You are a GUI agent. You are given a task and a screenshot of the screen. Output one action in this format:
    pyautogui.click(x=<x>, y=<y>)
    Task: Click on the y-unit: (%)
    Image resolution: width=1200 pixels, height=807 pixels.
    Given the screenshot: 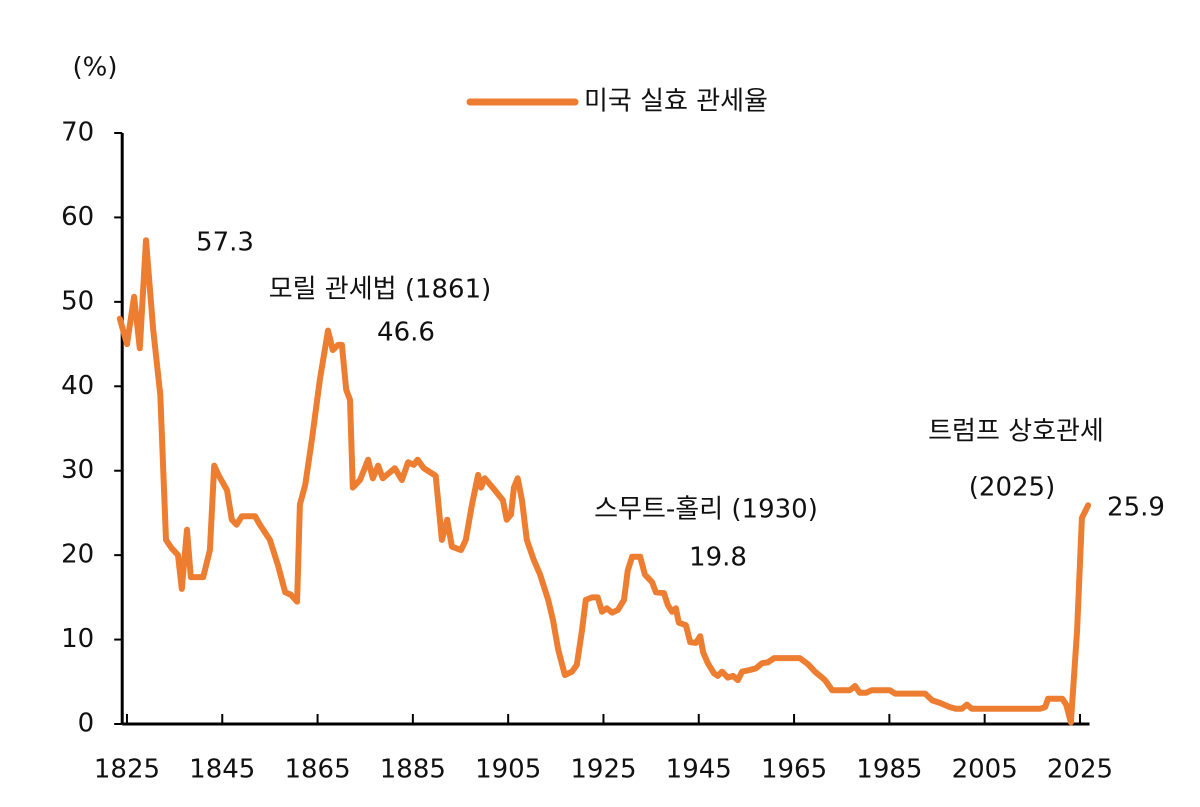 What is the action you would take?
    pyautogui.click(x=95, y=68)
    